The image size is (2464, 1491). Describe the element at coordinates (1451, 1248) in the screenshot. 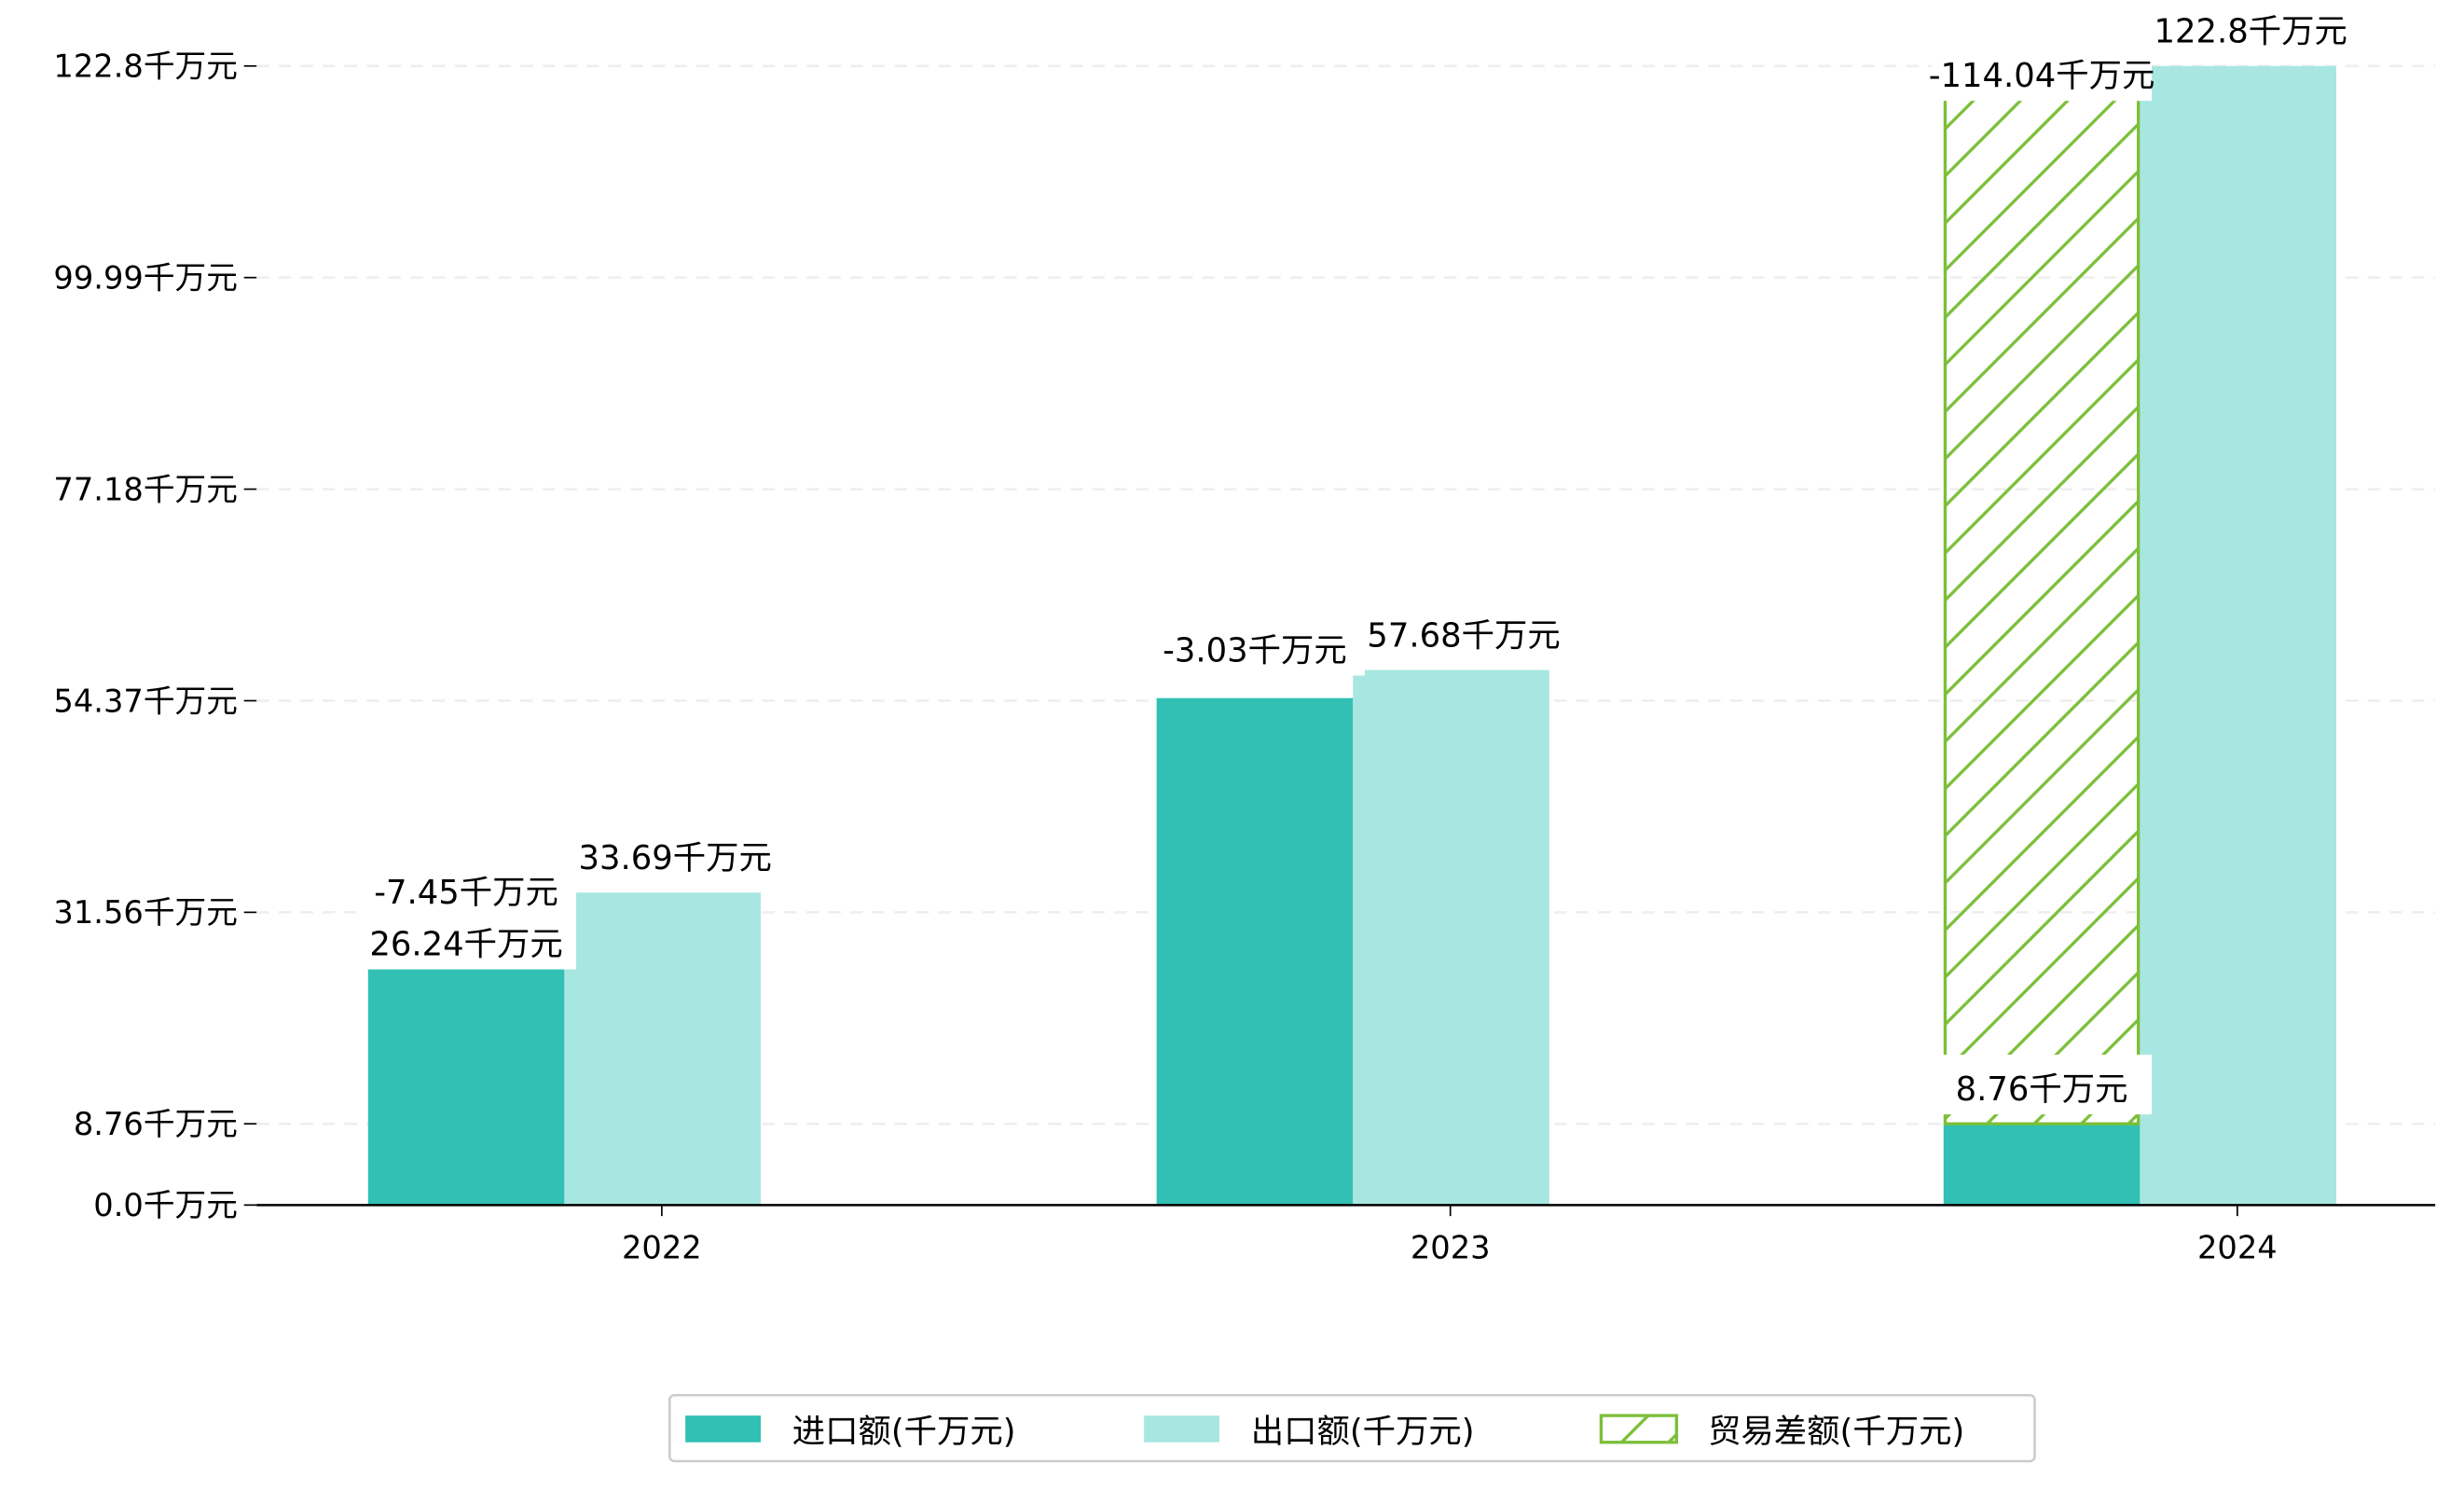

I see `x-tick-label: 2023` at that location.